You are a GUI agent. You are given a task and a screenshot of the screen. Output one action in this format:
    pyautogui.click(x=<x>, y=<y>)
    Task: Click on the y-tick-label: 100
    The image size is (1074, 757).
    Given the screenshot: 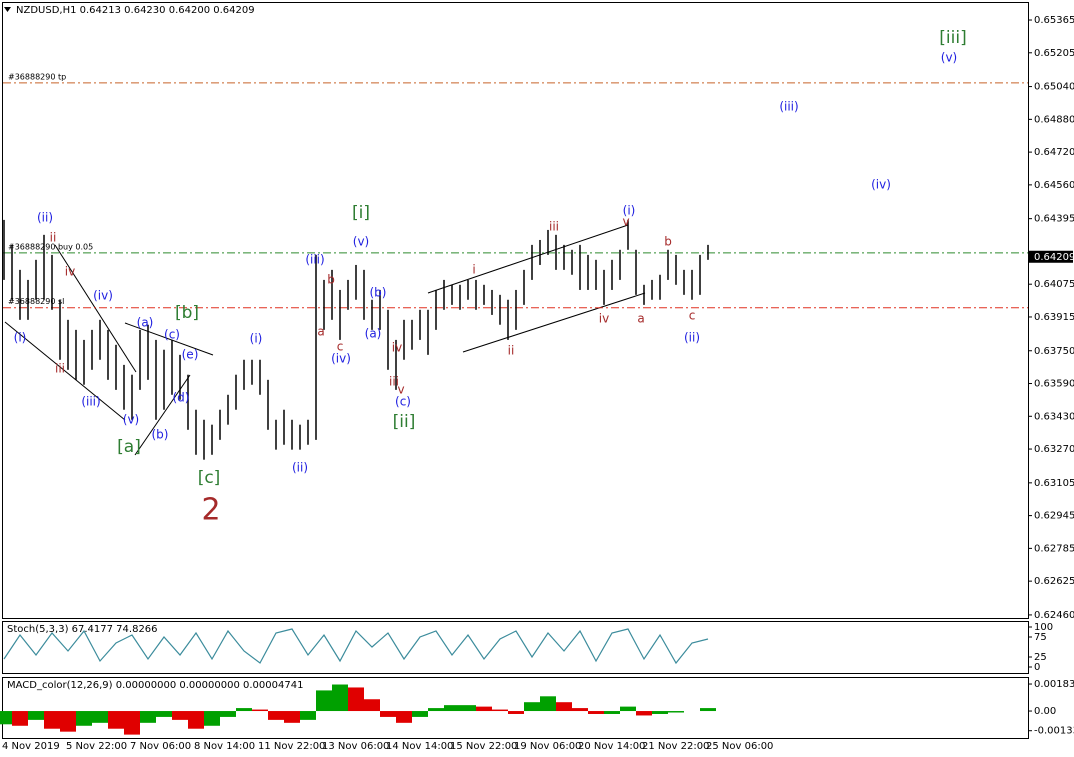 What is the action you would take?
    pyautogui.click(x=1043, y=627)
    